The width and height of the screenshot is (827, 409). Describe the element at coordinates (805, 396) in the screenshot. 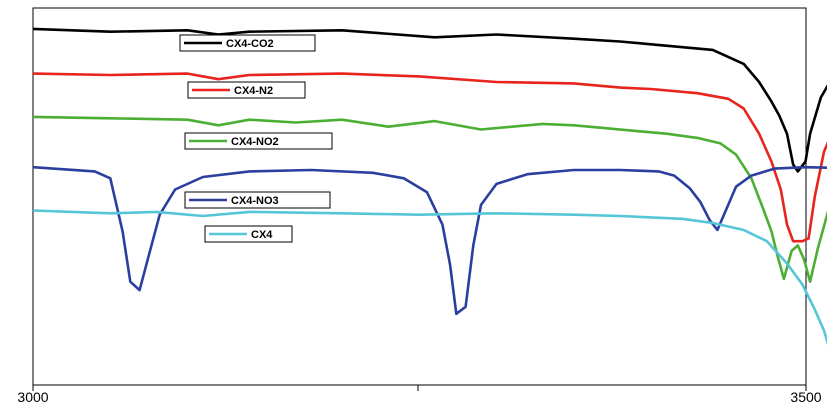

I see `x-tick-label-3500: 3500` at that location.